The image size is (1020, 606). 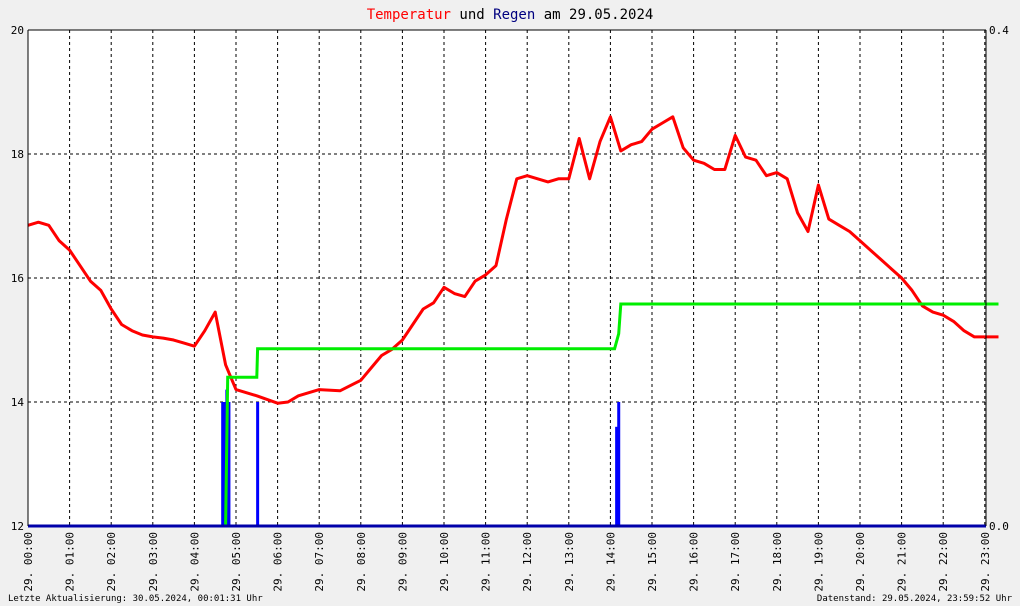 What do you see at coordinates (28, 562) in the screenshot?
I see `x-tick-label-0: 29. 00:00` at bounding box center [28, 562].